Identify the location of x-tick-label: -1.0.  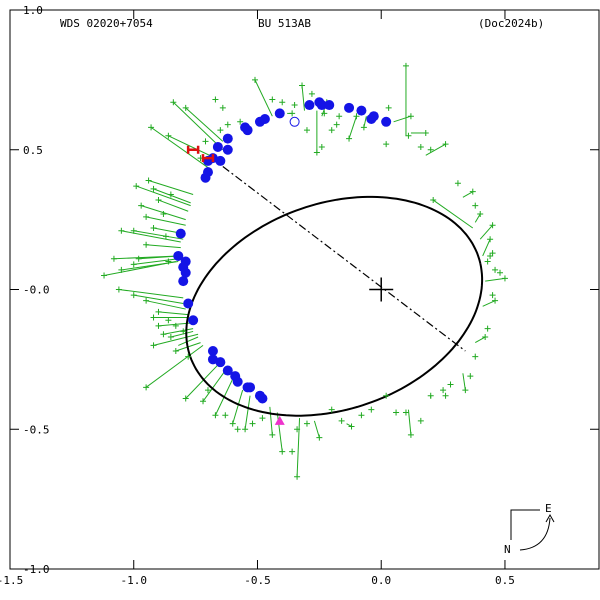
(133, 580).